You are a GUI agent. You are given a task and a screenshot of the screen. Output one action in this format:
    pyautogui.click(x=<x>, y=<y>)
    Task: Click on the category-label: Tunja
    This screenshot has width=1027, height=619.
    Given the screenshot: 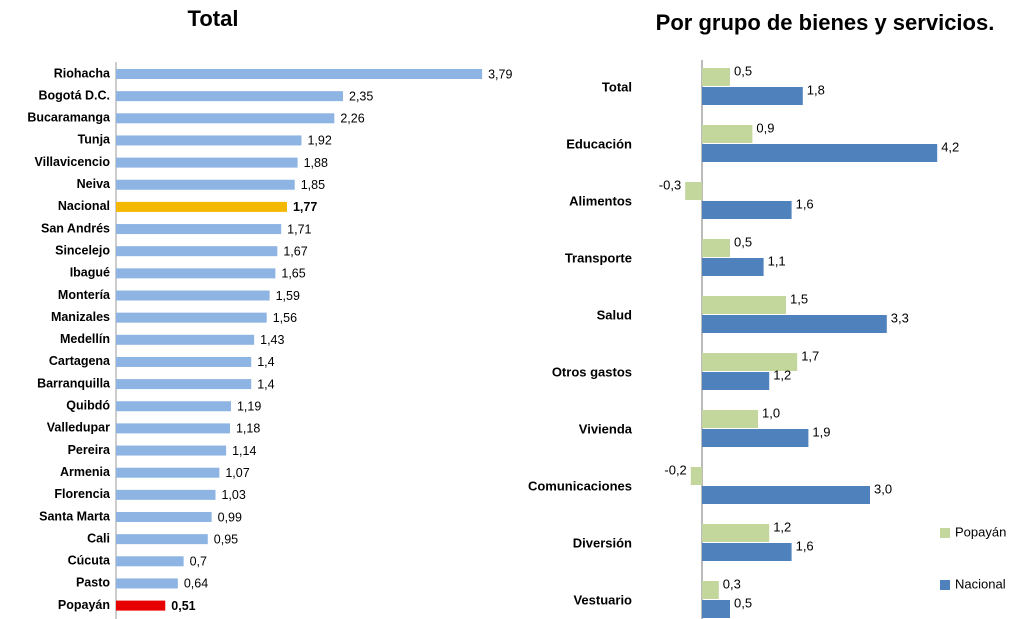 What is the action you would take?
    pyautogui.click(x=94, y=140)
    